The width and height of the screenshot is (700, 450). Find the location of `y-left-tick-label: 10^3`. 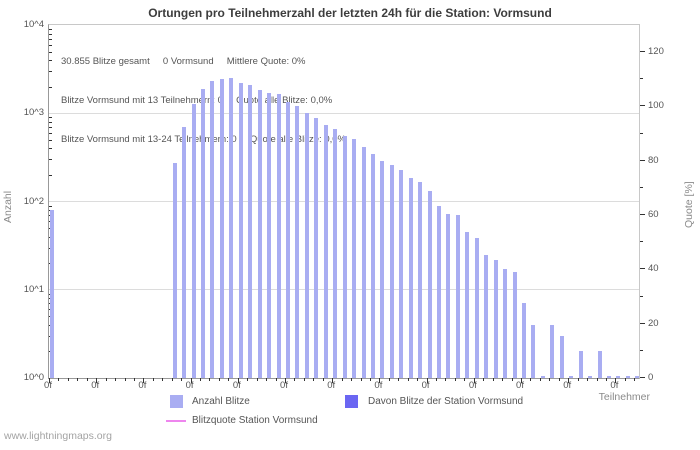

y-left-tick-label: 10^3 is located at coordinates (33, 113).